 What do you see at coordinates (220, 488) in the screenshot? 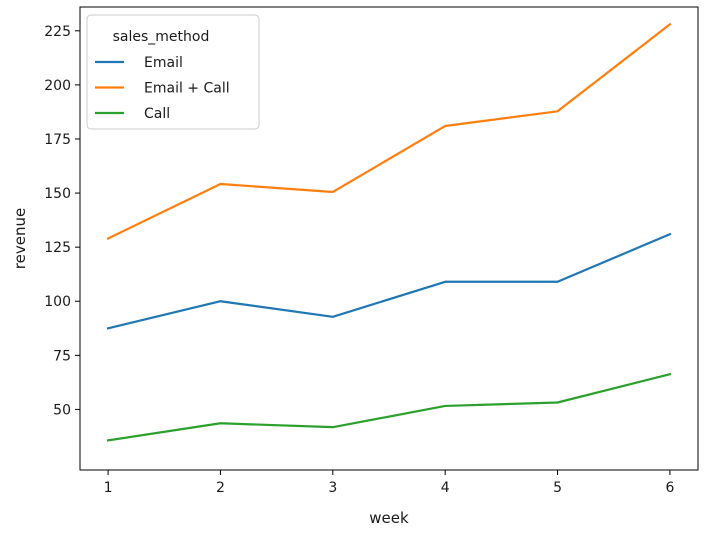
I see `x-tick-label: 2` at bounding box center [220, 488].